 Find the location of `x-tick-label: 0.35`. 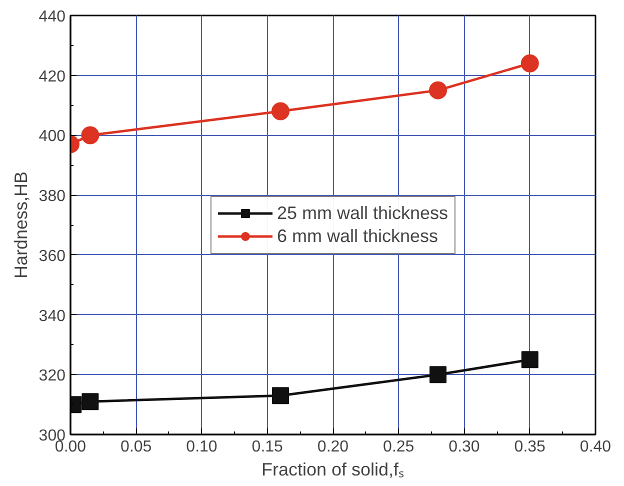

x-tick-label: 0.35 is located at coordinates (530, 447).